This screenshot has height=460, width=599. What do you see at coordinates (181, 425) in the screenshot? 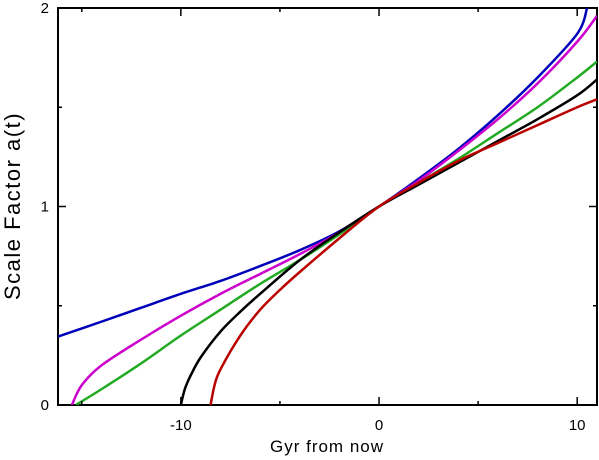
I see `x-tick-label: -10` at bounding box center [181, 425].